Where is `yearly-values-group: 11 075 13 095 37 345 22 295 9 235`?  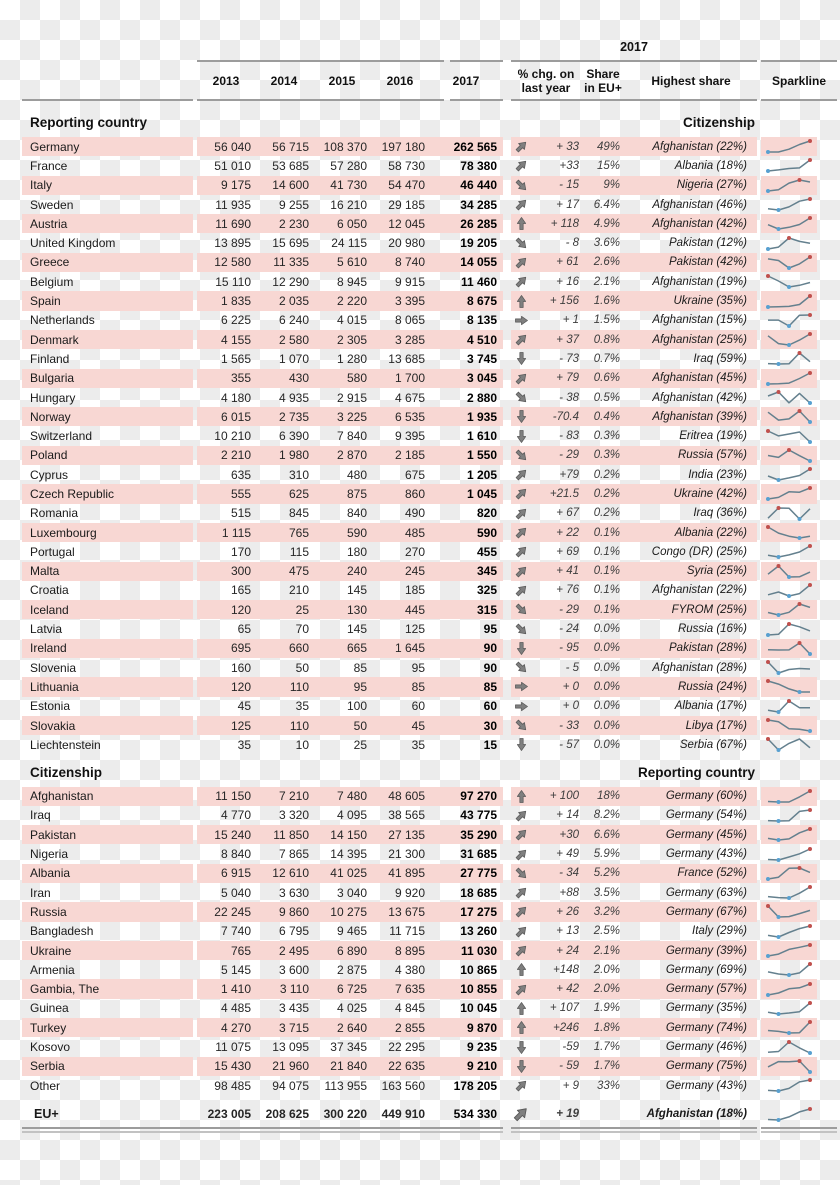 yearly-values-group: 11 075 13 095 37 345 22 295 9 235 is located at coordinates (350, 1046).